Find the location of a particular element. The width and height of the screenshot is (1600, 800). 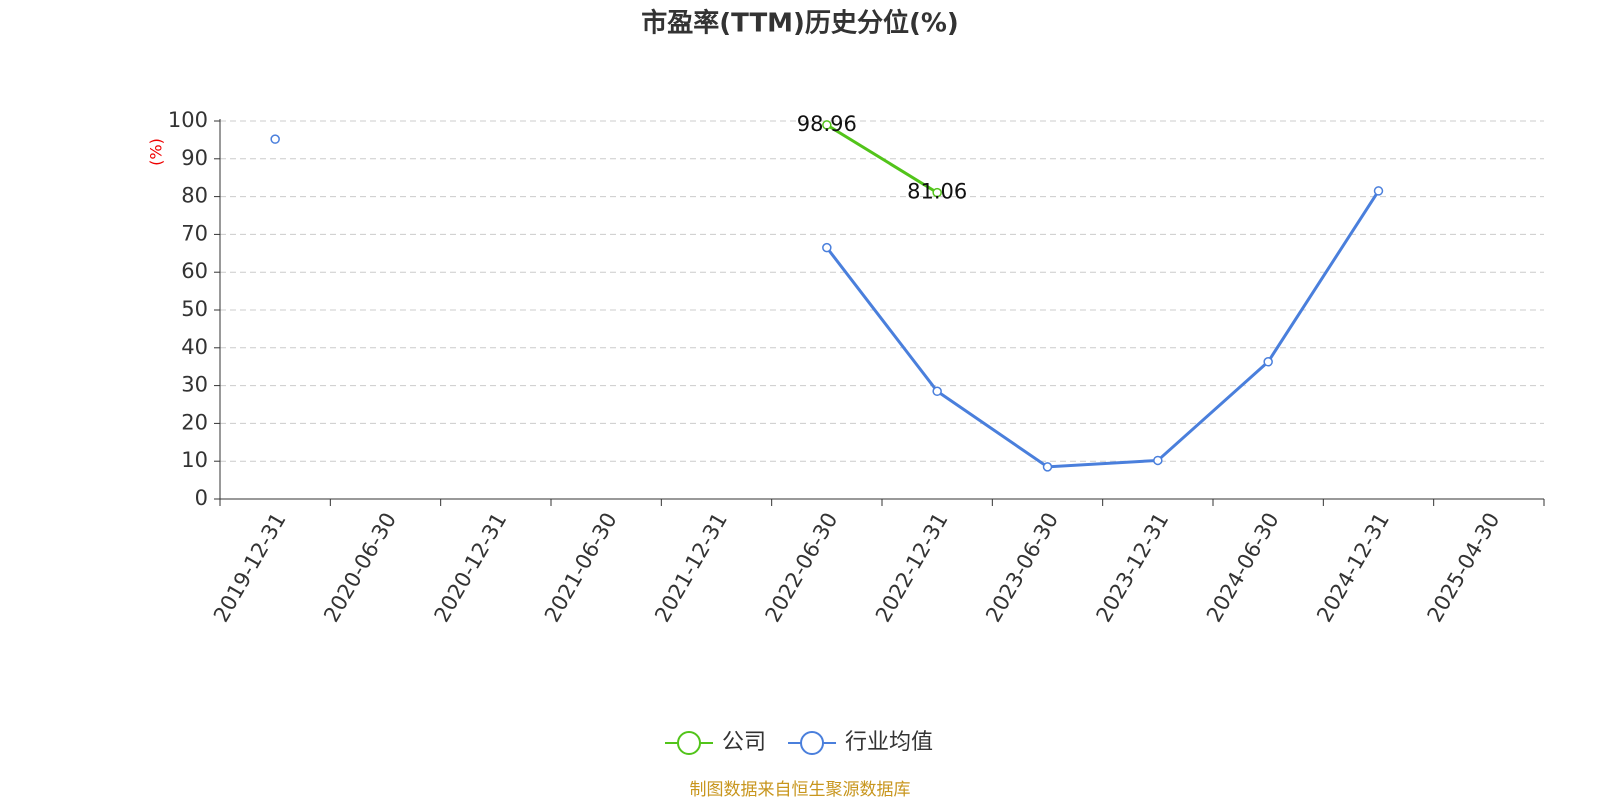

data-label: 98.96 is located at coordinates (827, 124).